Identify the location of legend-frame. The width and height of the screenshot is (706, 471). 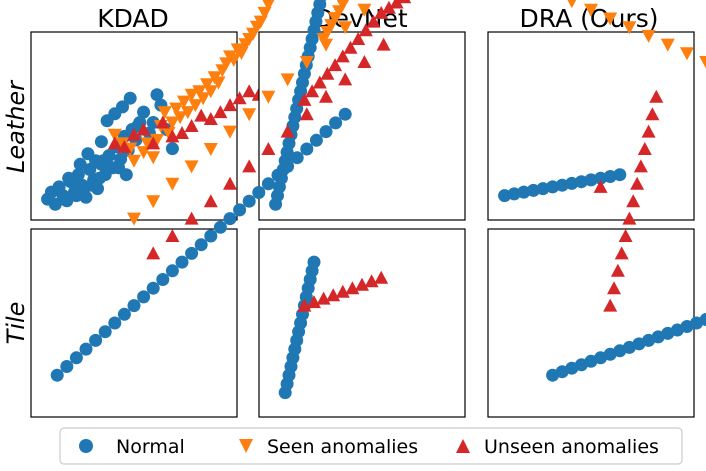
(371, 446).